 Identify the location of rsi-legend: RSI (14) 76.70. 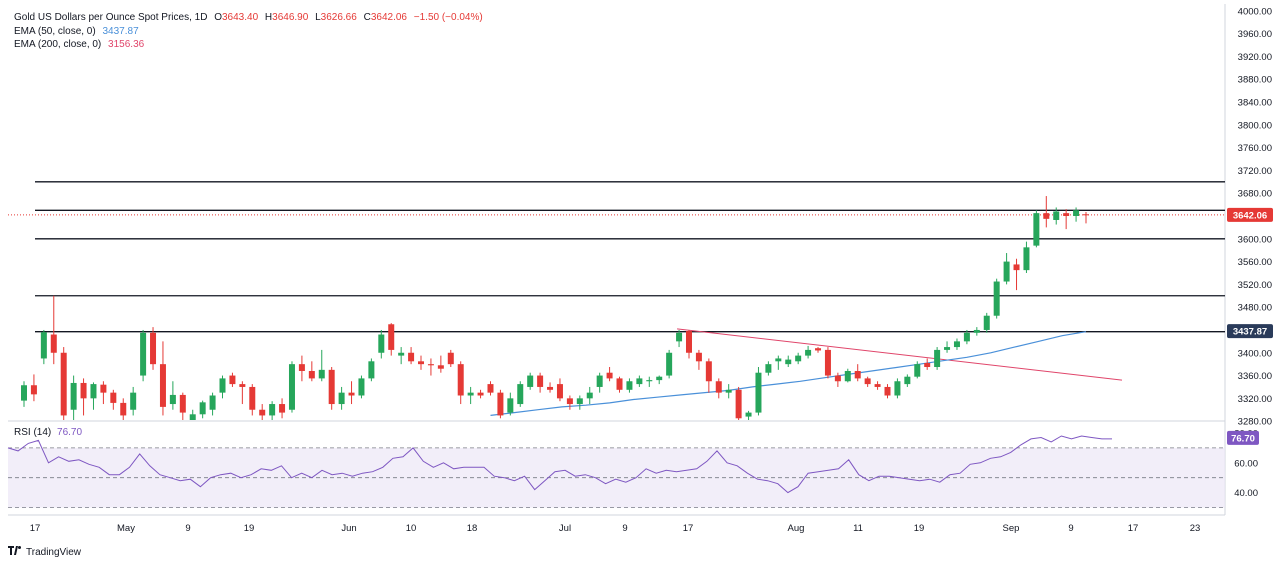
(48, 432).